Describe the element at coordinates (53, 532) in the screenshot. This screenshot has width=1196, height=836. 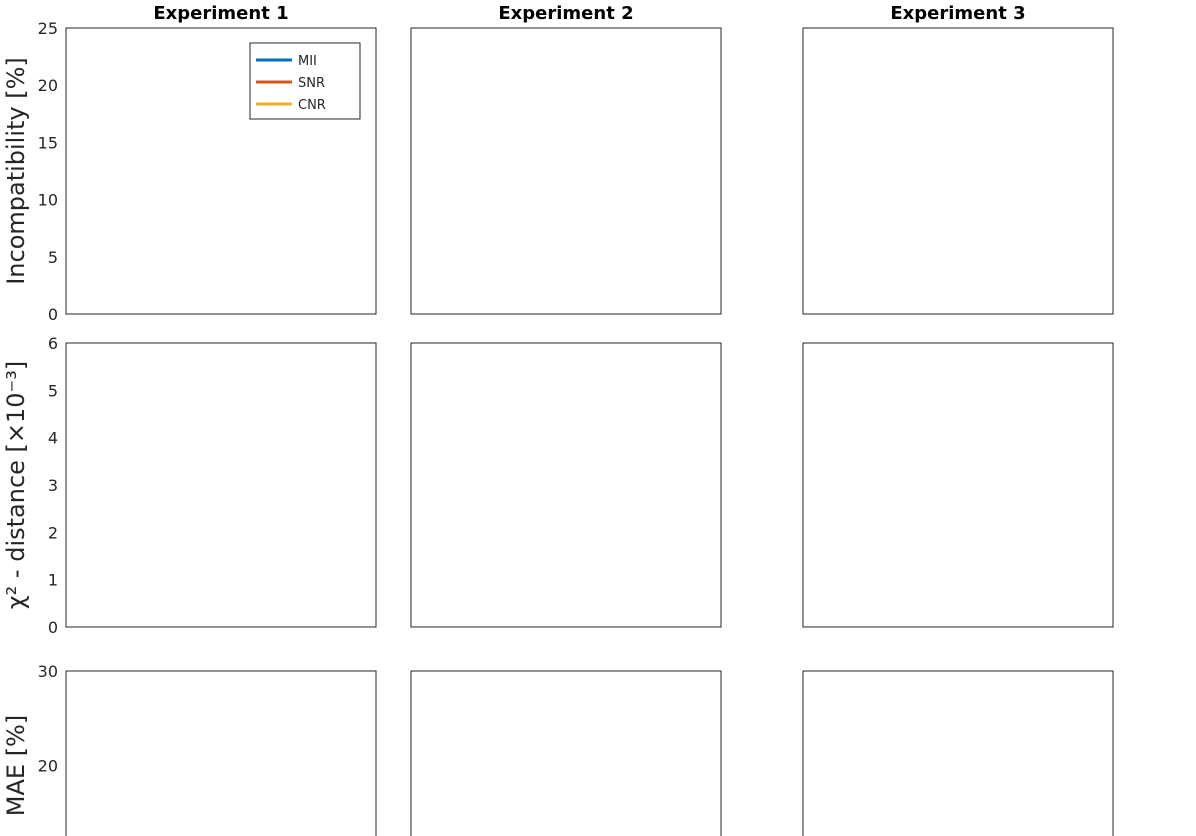
I see `y-tick-label: 2` at that location.